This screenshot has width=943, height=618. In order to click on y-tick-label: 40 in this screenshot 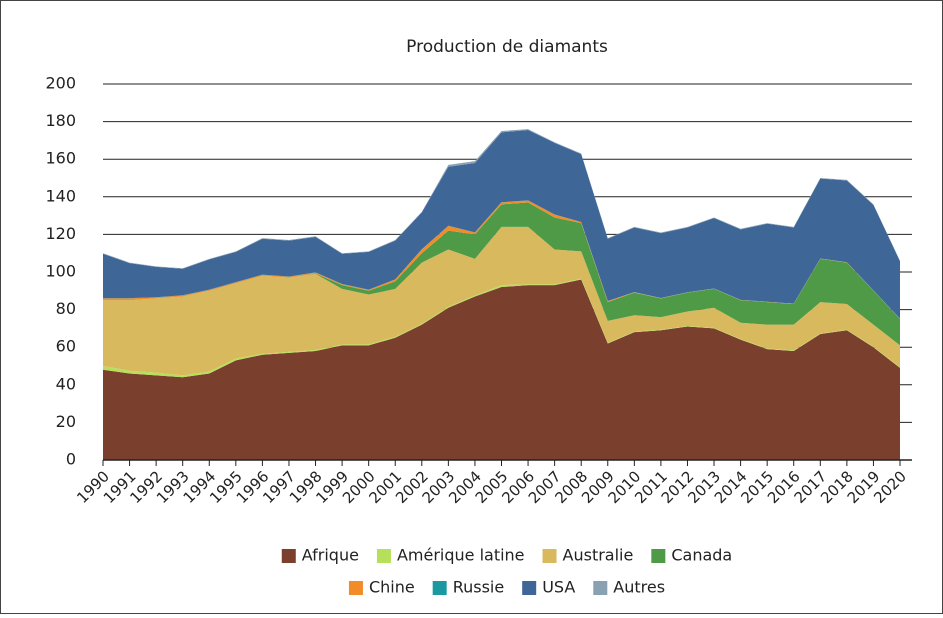, I will do `click(66, 383)`.